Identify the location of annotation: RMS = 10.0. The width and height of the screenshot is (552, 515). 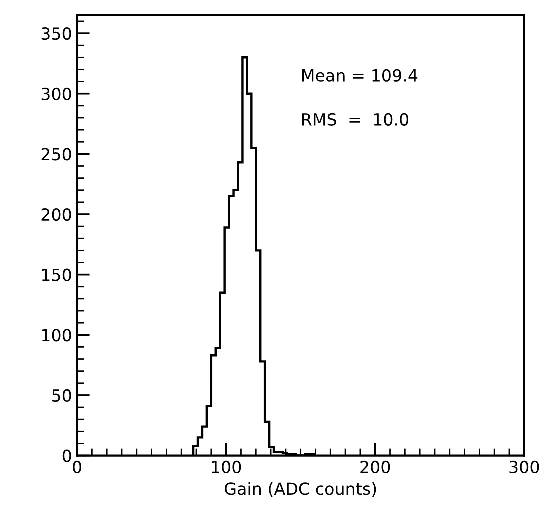
(355, 119).